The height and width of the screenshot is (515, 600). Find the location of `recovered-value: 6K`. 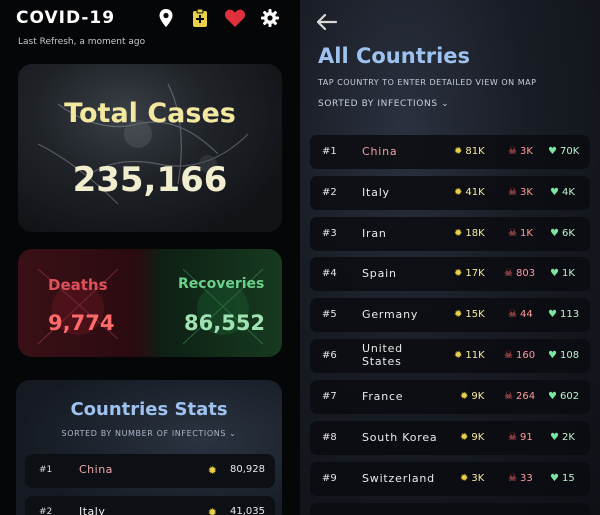

recovered-value: 6K is located at coordinates (568, 233).